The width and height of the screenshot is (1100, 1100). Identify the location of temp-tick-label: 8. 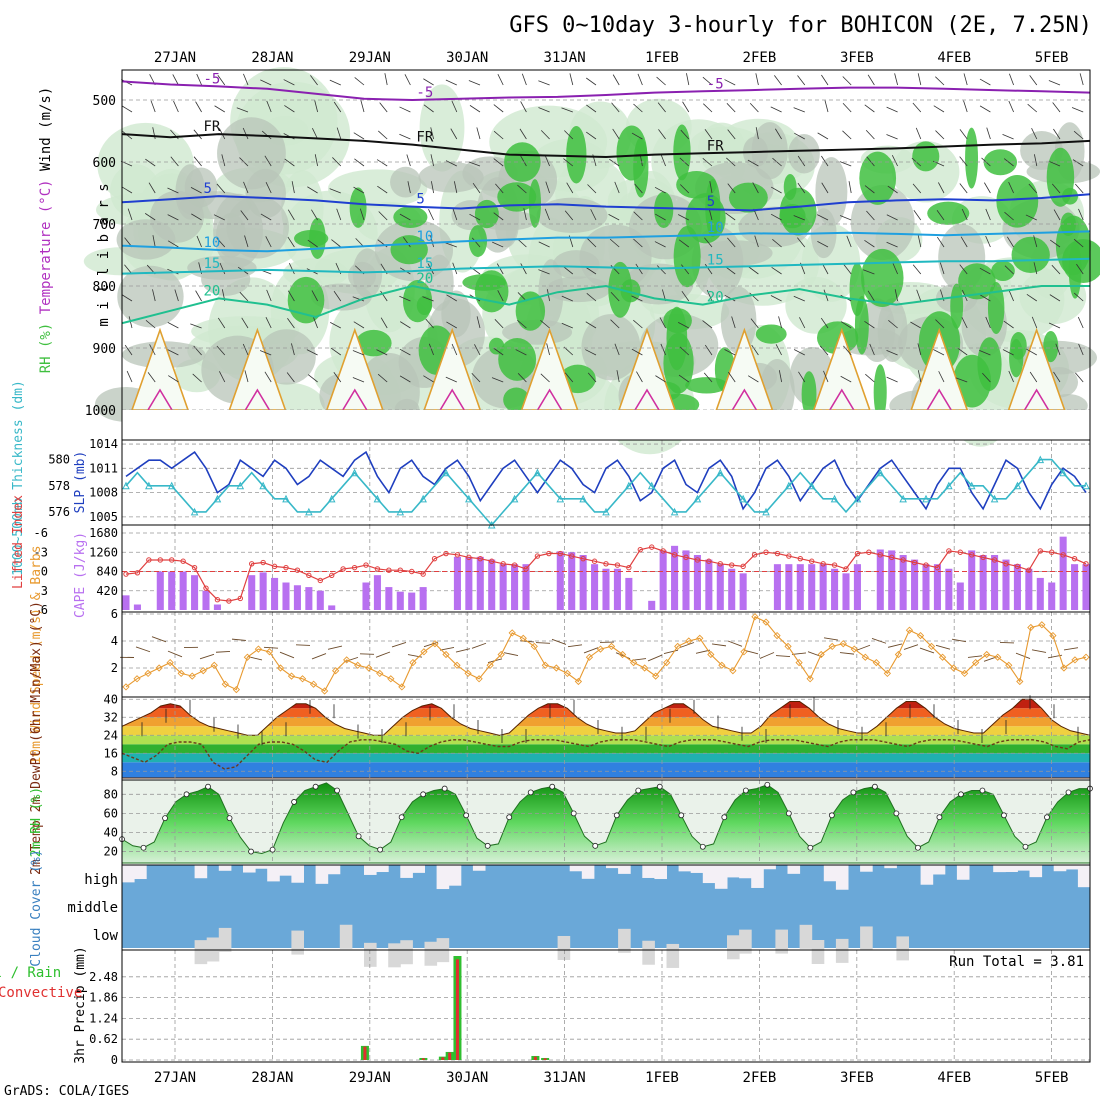
(114, 771).